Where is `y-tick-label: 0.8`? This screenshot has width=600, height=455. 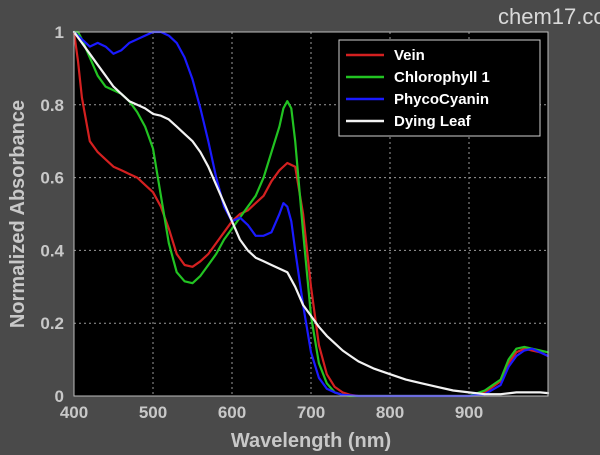
y-tick-label: 0.8 is located at coordinates (52, 105).